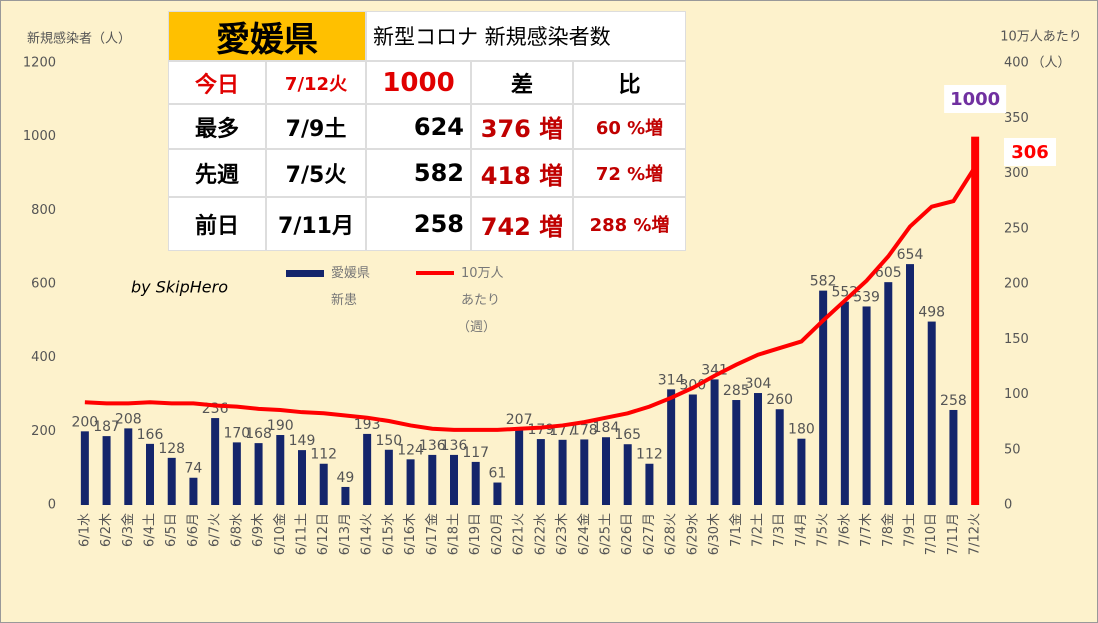 Image resolution: width=1098 pixels, height=623 pixels. Describe the element at coordinates (1050, 63) in the screenshot. I see `y2-axis-title: （人）` at that location.